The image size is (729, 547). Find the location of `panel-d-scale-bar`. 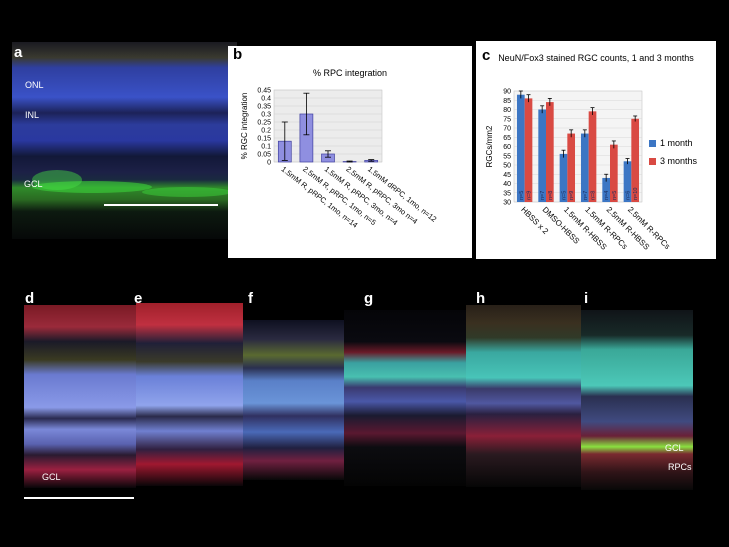

panel-d-scale-bar is located at coordinates (79, 498).